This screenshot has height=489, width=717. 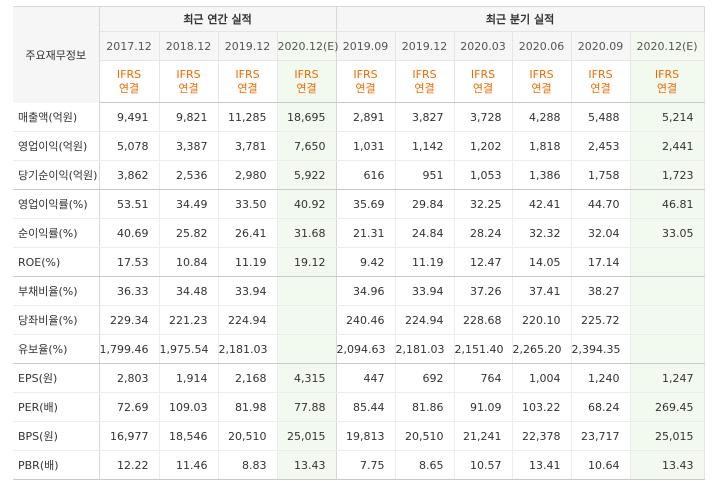 I want to click on table-cell: 3,827, so click(x=424, y=117).